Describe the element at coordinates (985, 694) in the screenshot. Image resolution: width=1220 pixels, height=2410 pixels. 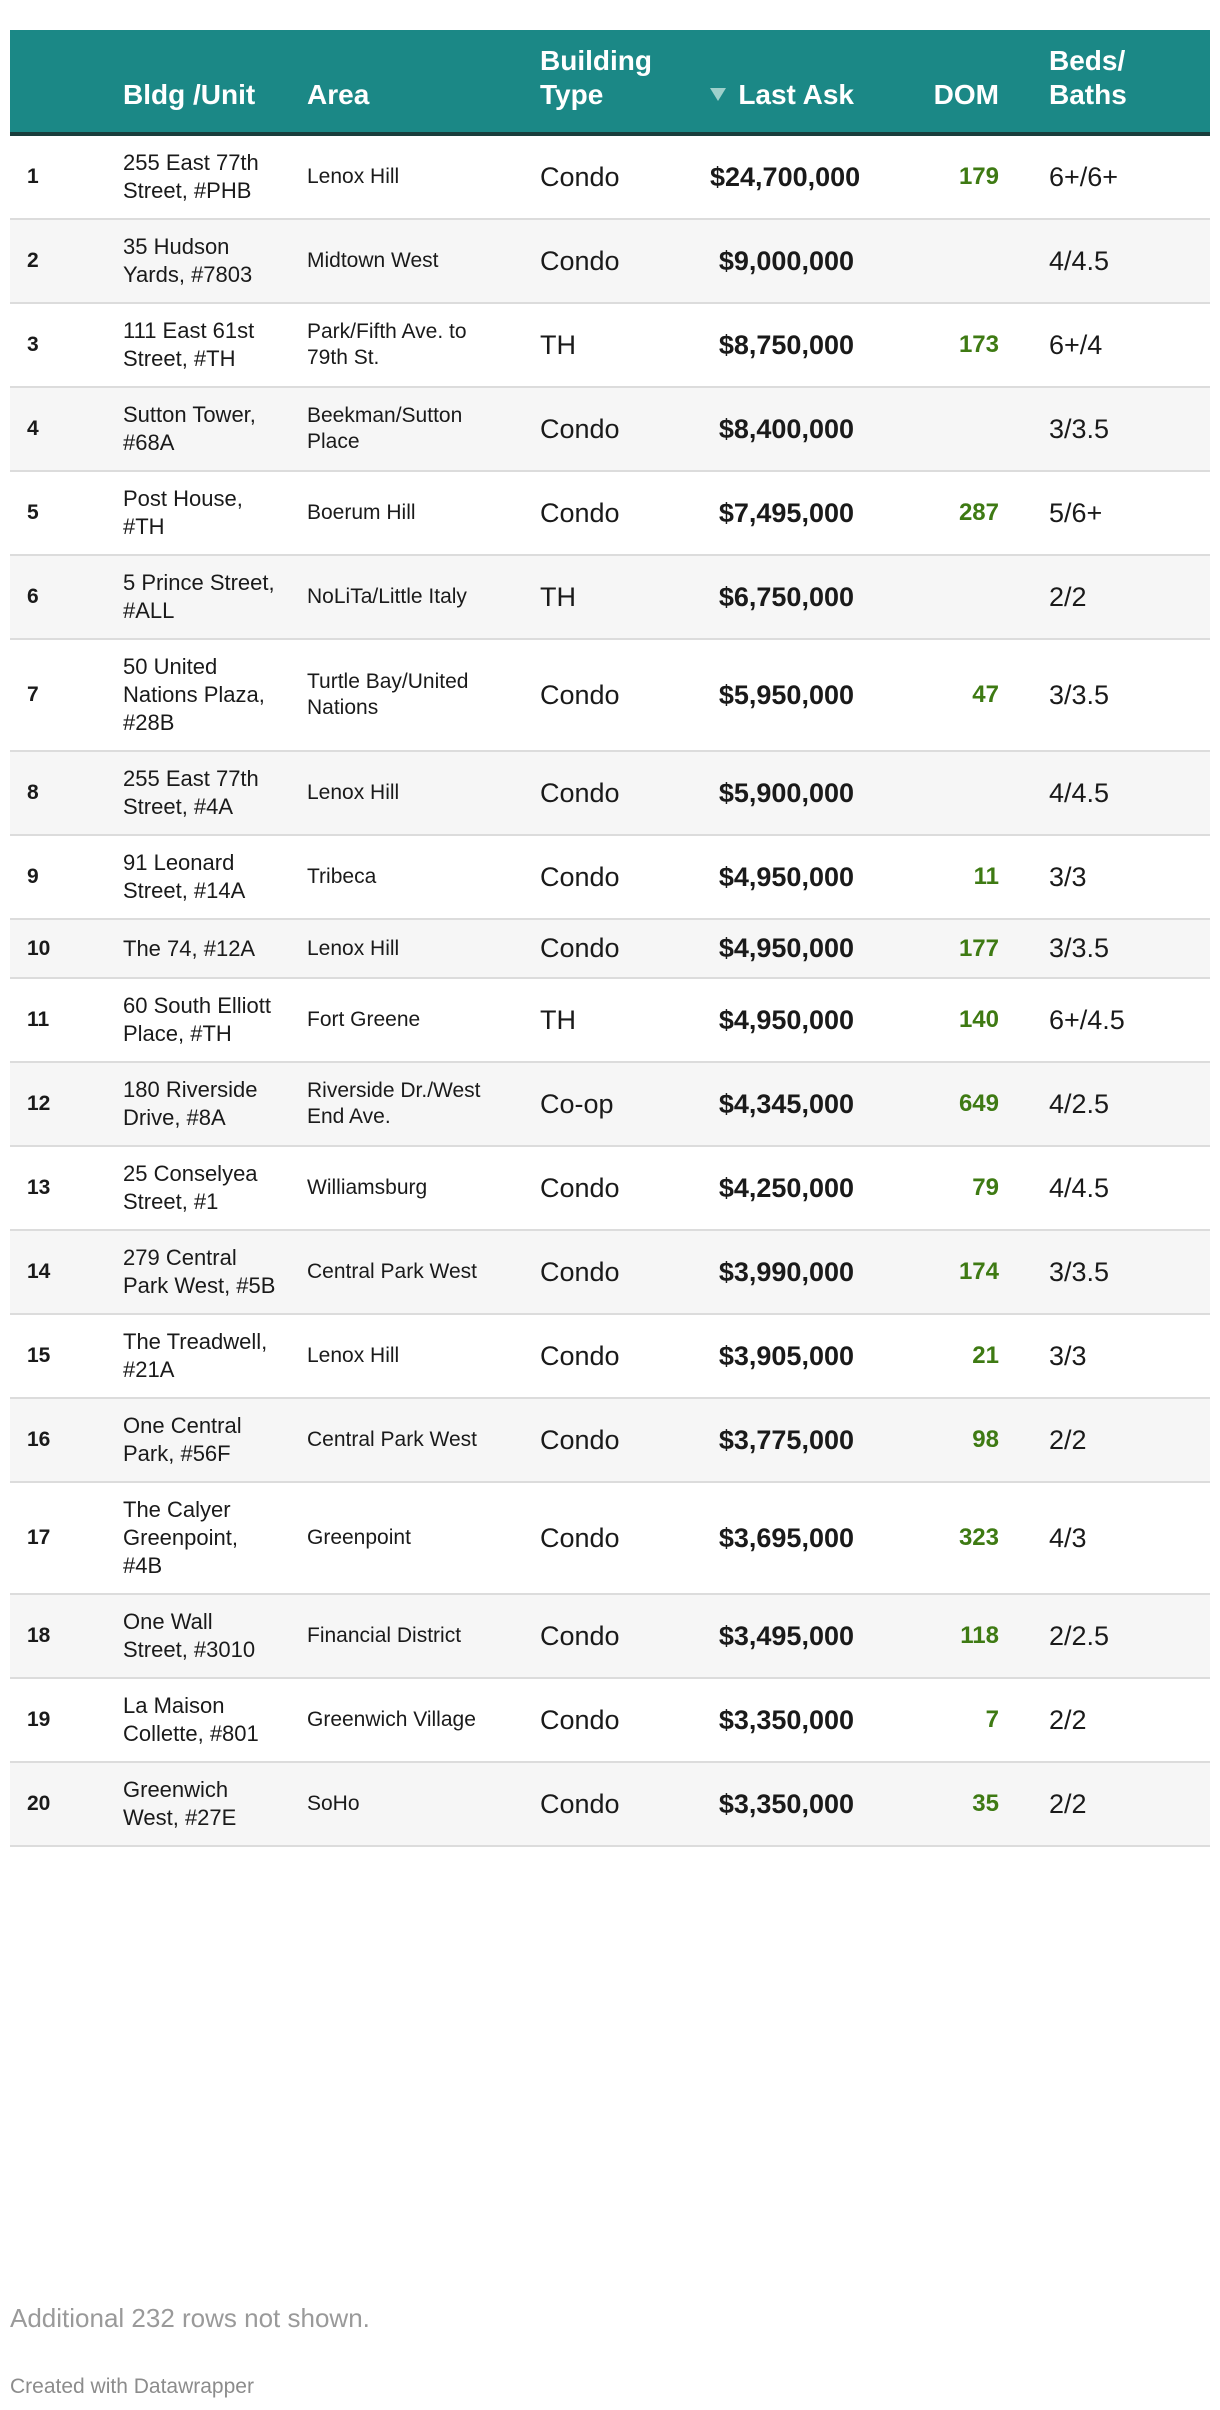
I see `dom-cell: 47` at that location.